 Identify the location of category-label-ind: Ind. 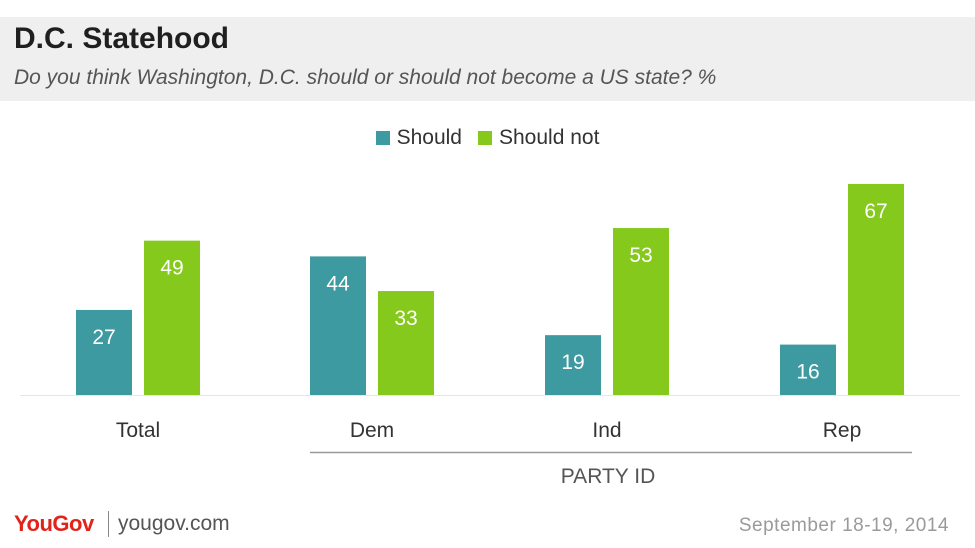
(606, 430).